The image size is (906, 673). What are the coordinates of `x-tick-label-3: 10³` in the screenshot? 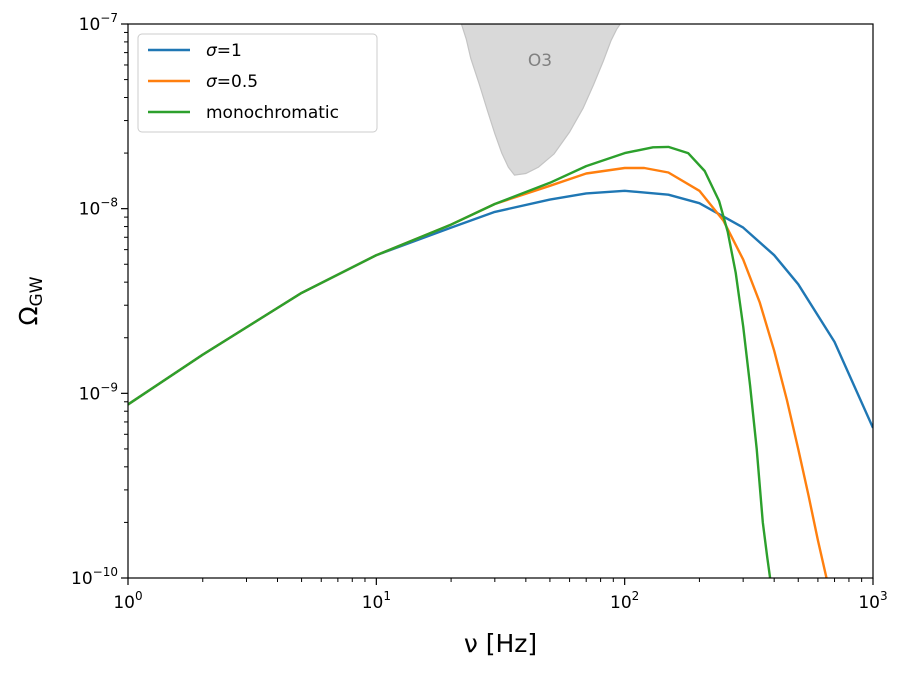 It's located at (872, 601).